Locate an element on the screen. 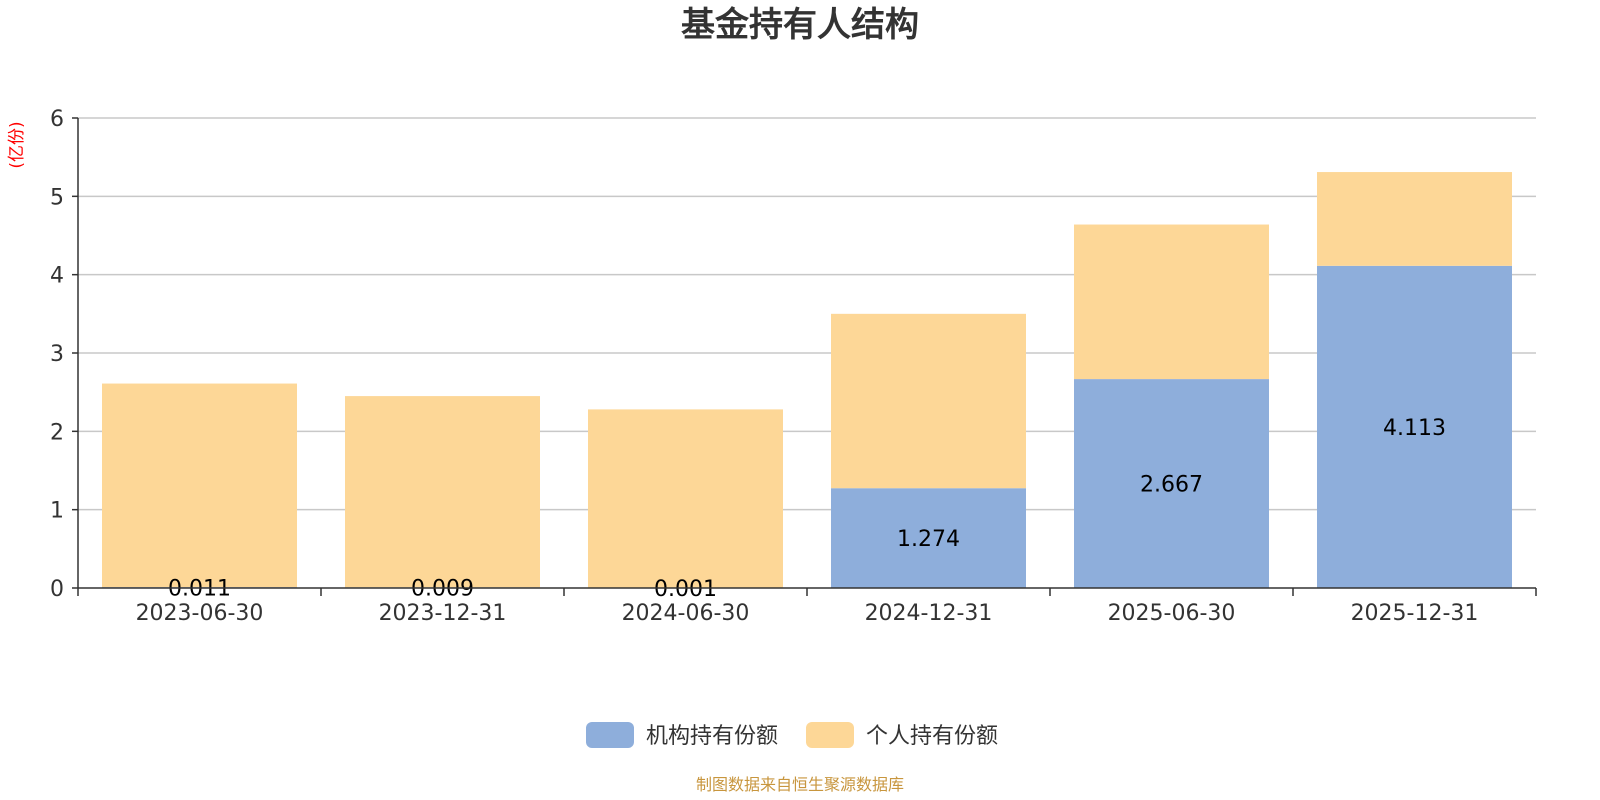  source-note: 制图数据来自恒生聚源数据库 is located at coordinates (800, 784).